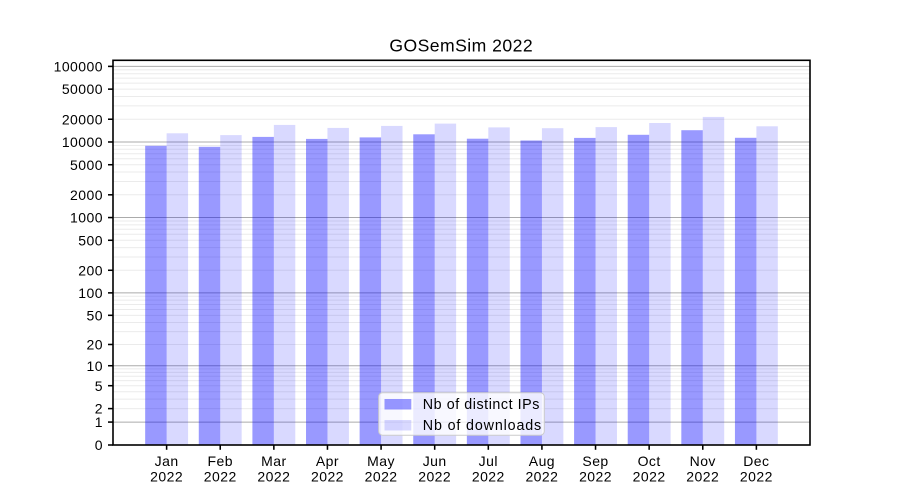 This screenshot has width=900, height=500. What do you see at coordinates (90, 270) in the screenshot?
I see `svg-text: 200` at bounding box center [90, 270].